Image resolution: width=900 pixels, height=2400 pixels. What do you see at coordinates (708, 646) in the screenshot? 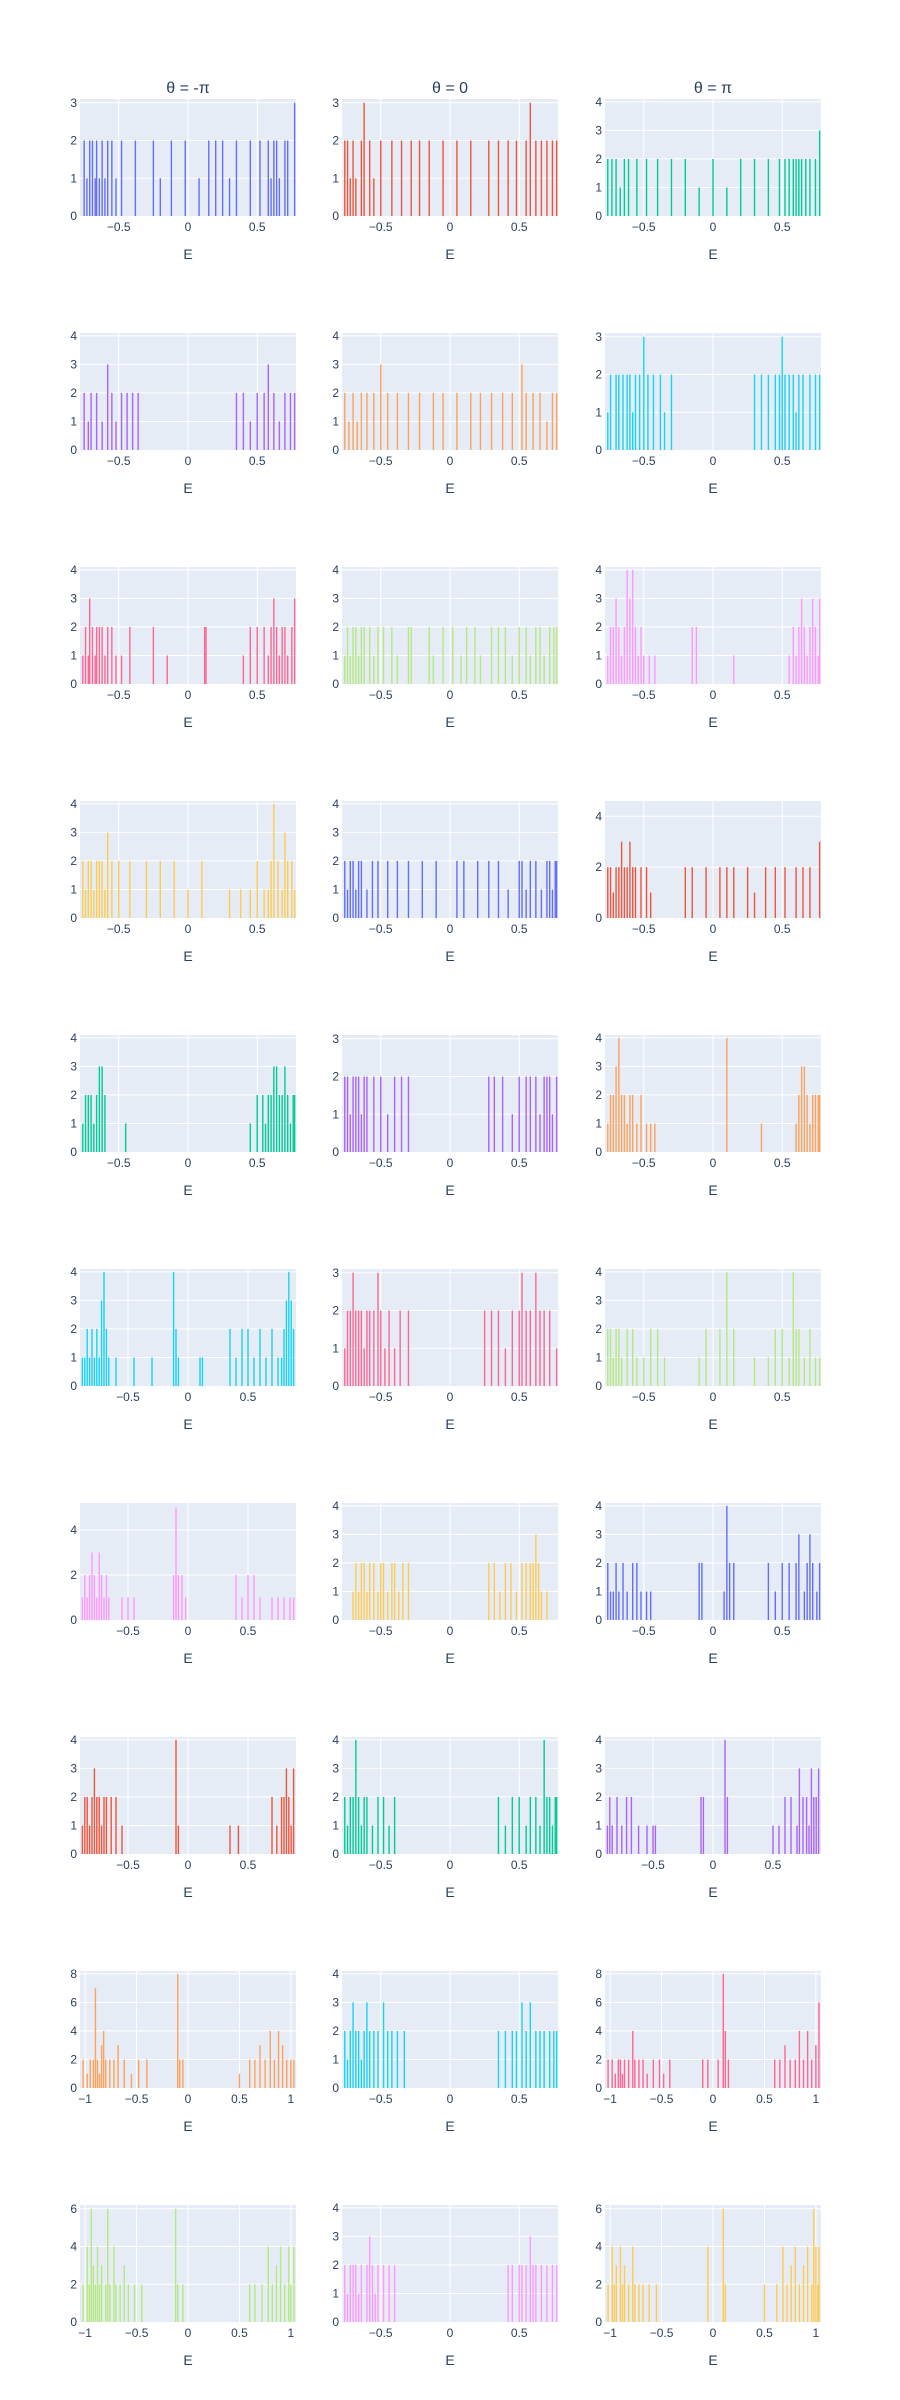
I see `panel-r3-c3: 0 1 2 3 4 −0.5 0 0.5 E` at bounding box center [708, 646].